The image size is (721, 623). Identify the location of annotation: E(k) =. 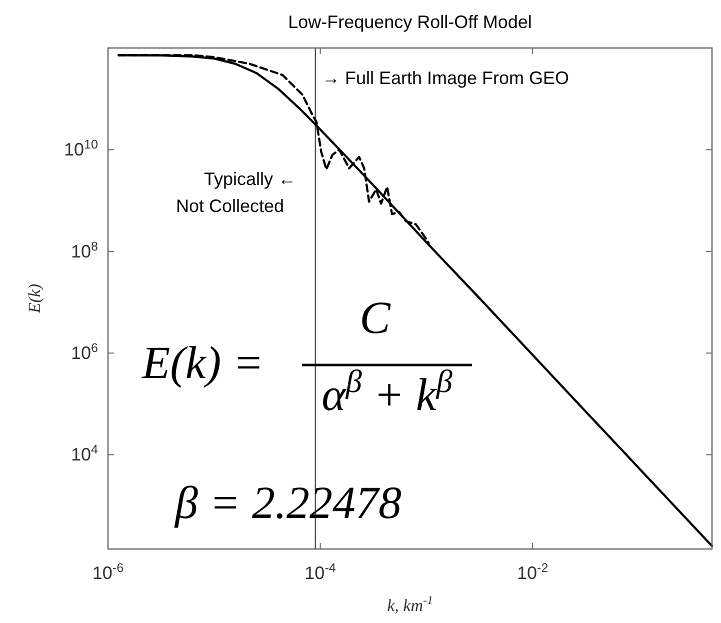
(202, 362).